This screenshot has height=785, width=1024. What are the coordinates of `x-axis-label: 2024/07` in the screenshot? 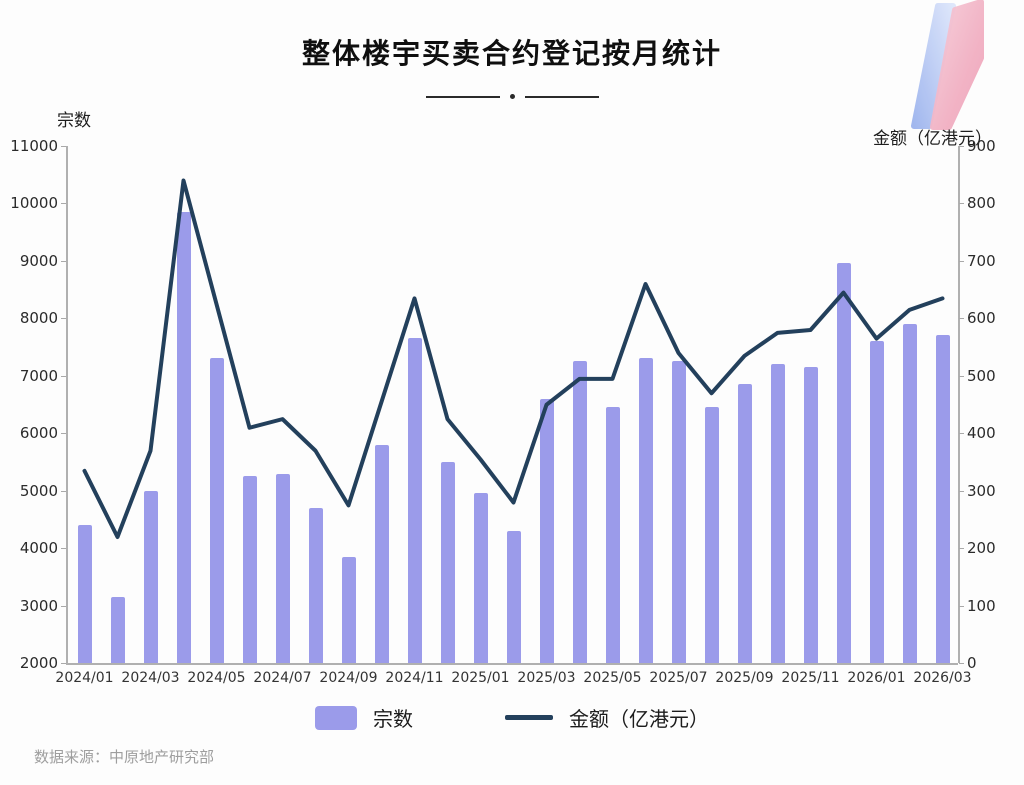 It's located at (282, 678).